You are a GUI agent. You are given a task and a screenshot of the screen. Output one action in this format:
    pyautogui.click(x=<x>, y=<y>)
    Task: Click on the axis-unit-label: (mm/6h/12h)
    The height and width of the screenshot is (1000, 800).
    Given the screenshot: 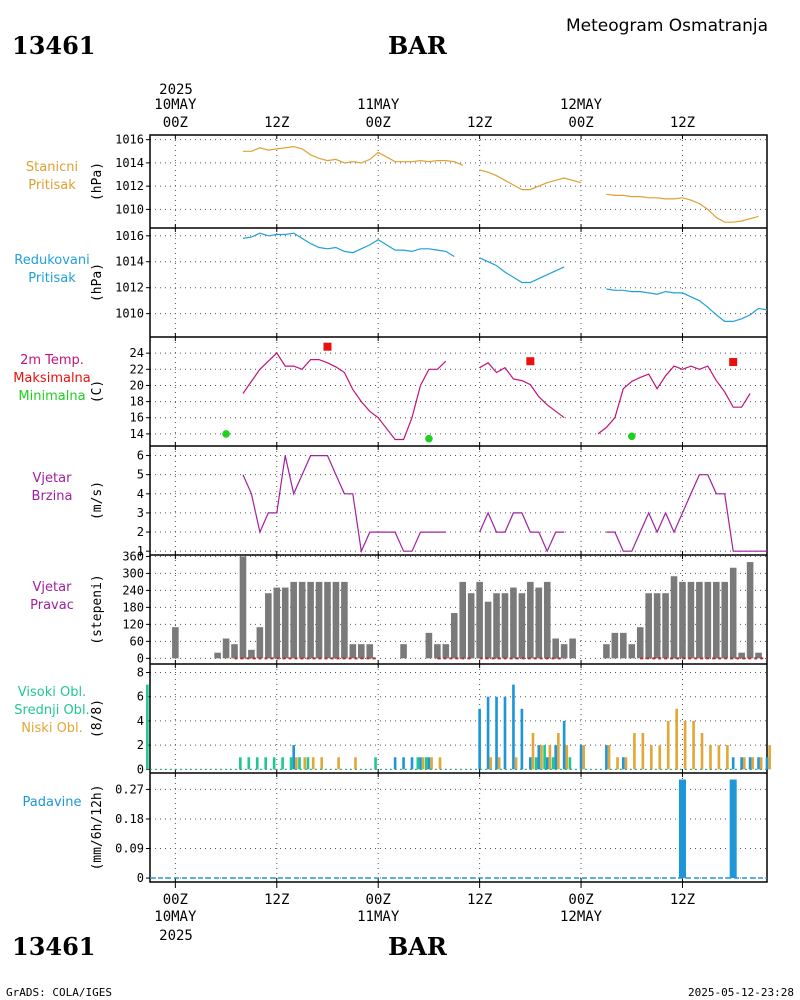 What is the action you would take?
    pyautogui.click(x=97, y=827)
    